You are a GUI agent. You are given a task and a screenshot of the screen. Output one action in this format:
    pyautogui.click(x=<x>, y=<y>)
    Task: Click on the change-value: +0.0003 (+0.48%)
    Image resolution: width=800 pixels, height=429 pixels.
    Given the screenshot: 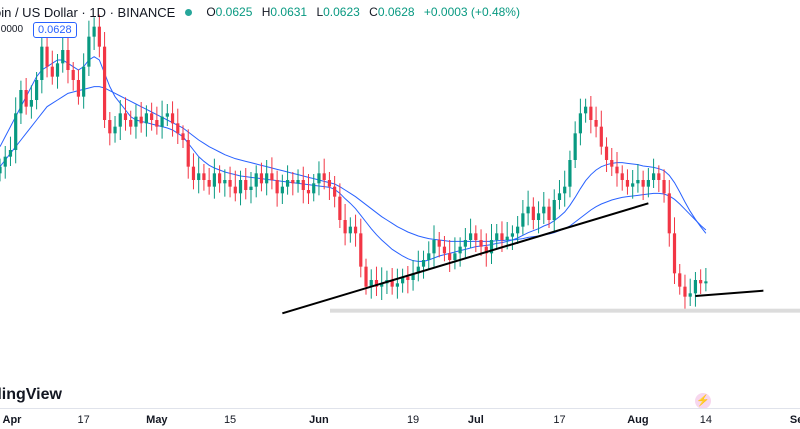 What is the action you would take?
    pyautogui.click(x=471, y=12)
    